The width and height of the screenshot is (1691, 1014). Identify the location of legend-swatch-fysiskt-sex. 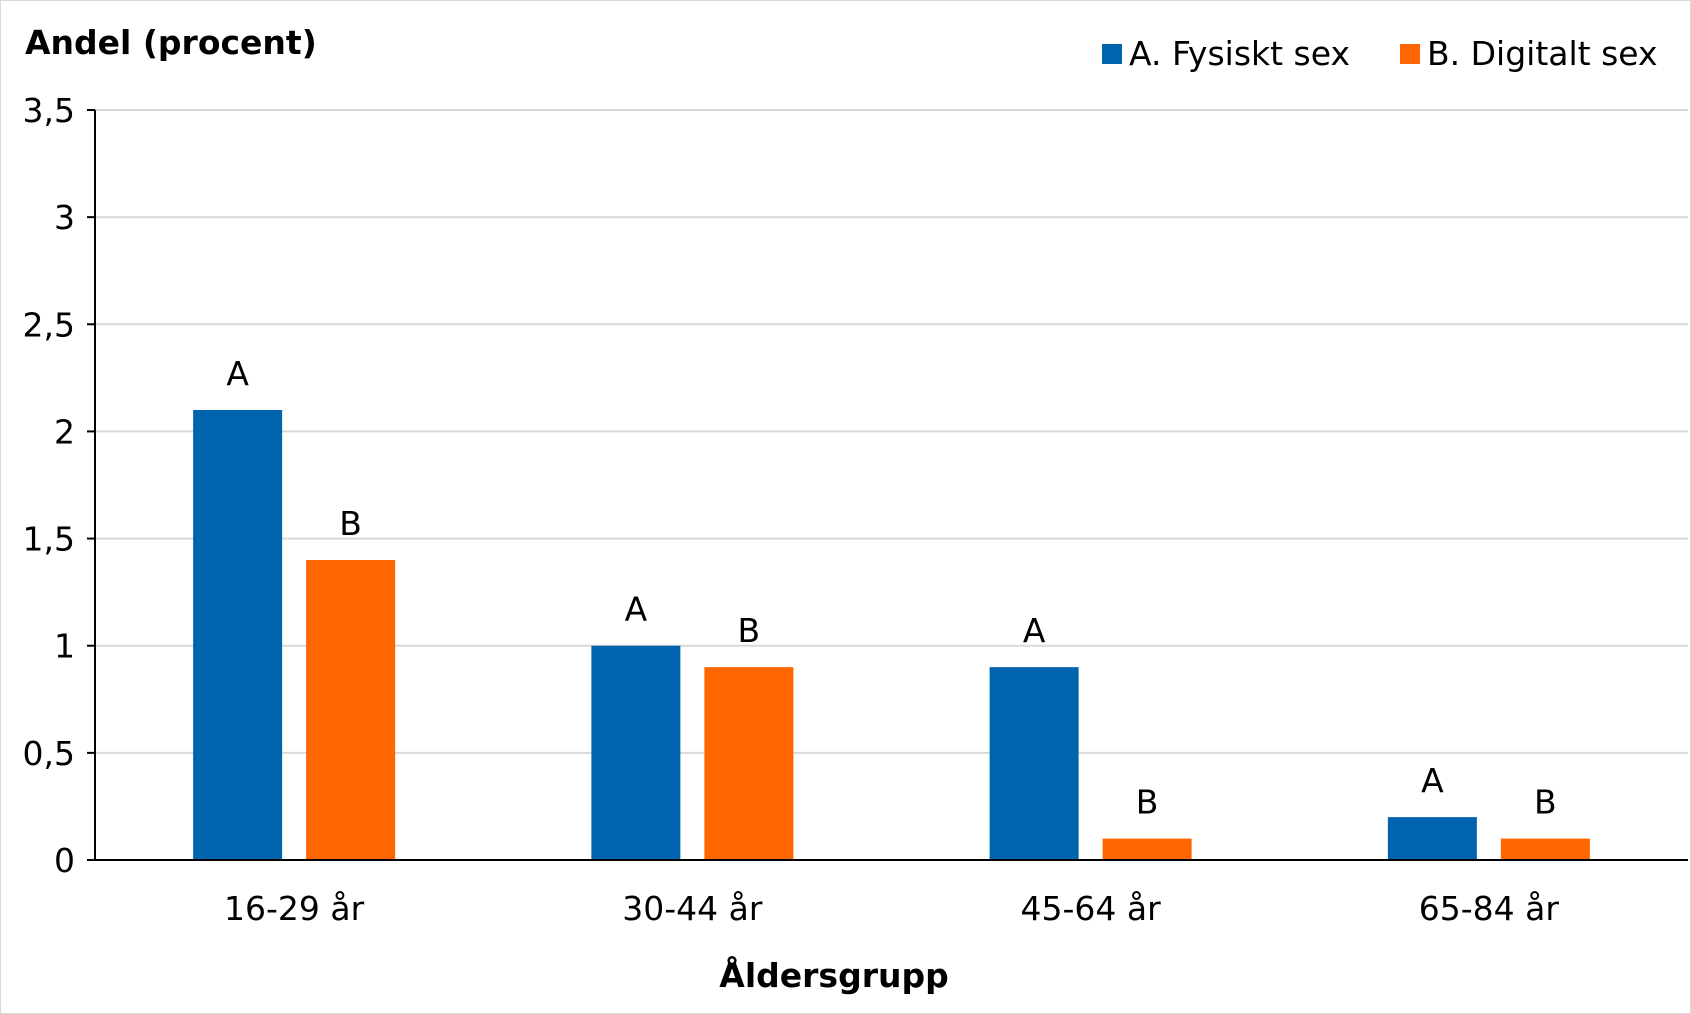
(1112, 54).